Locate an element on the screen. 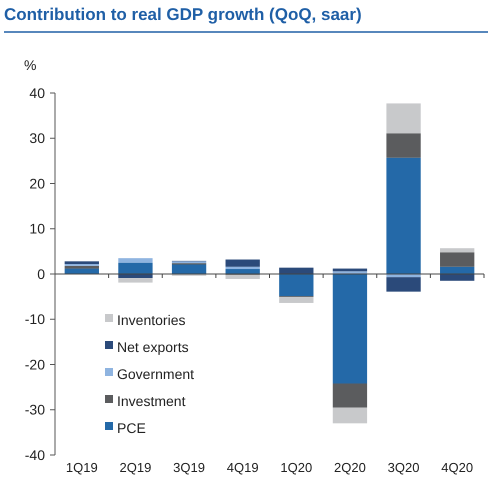 This screenshot has height=480, width=492. y-tick-label: 0 is located at coordinates (41, 274).